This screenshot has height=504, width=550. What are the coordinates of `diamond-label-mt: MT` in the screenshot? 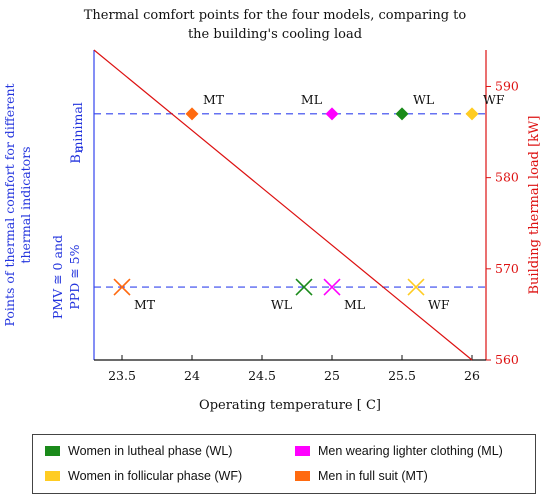 It's located at (214, 99).